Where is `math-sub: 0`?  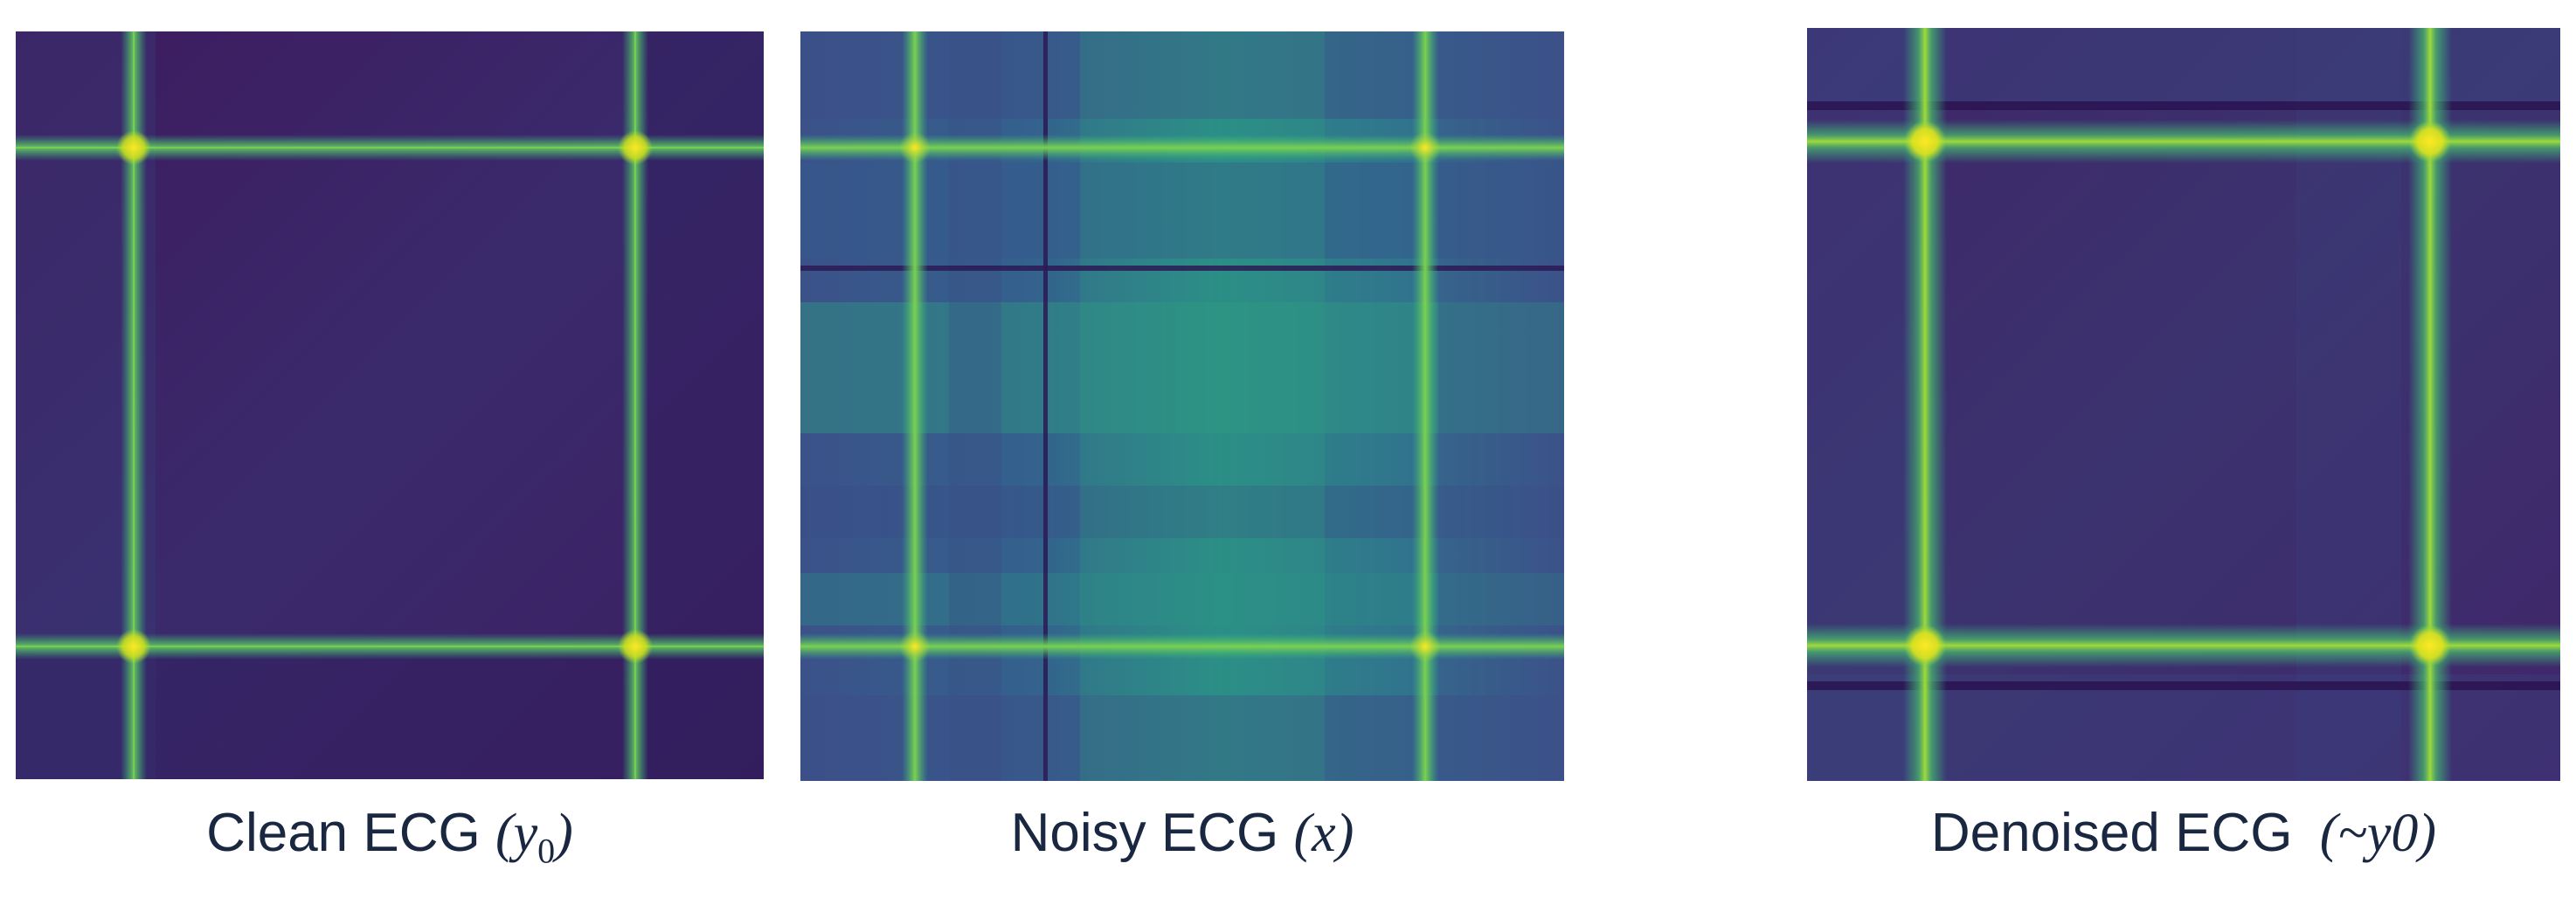 math-sub: 0 is located at coordinates (546, 851).